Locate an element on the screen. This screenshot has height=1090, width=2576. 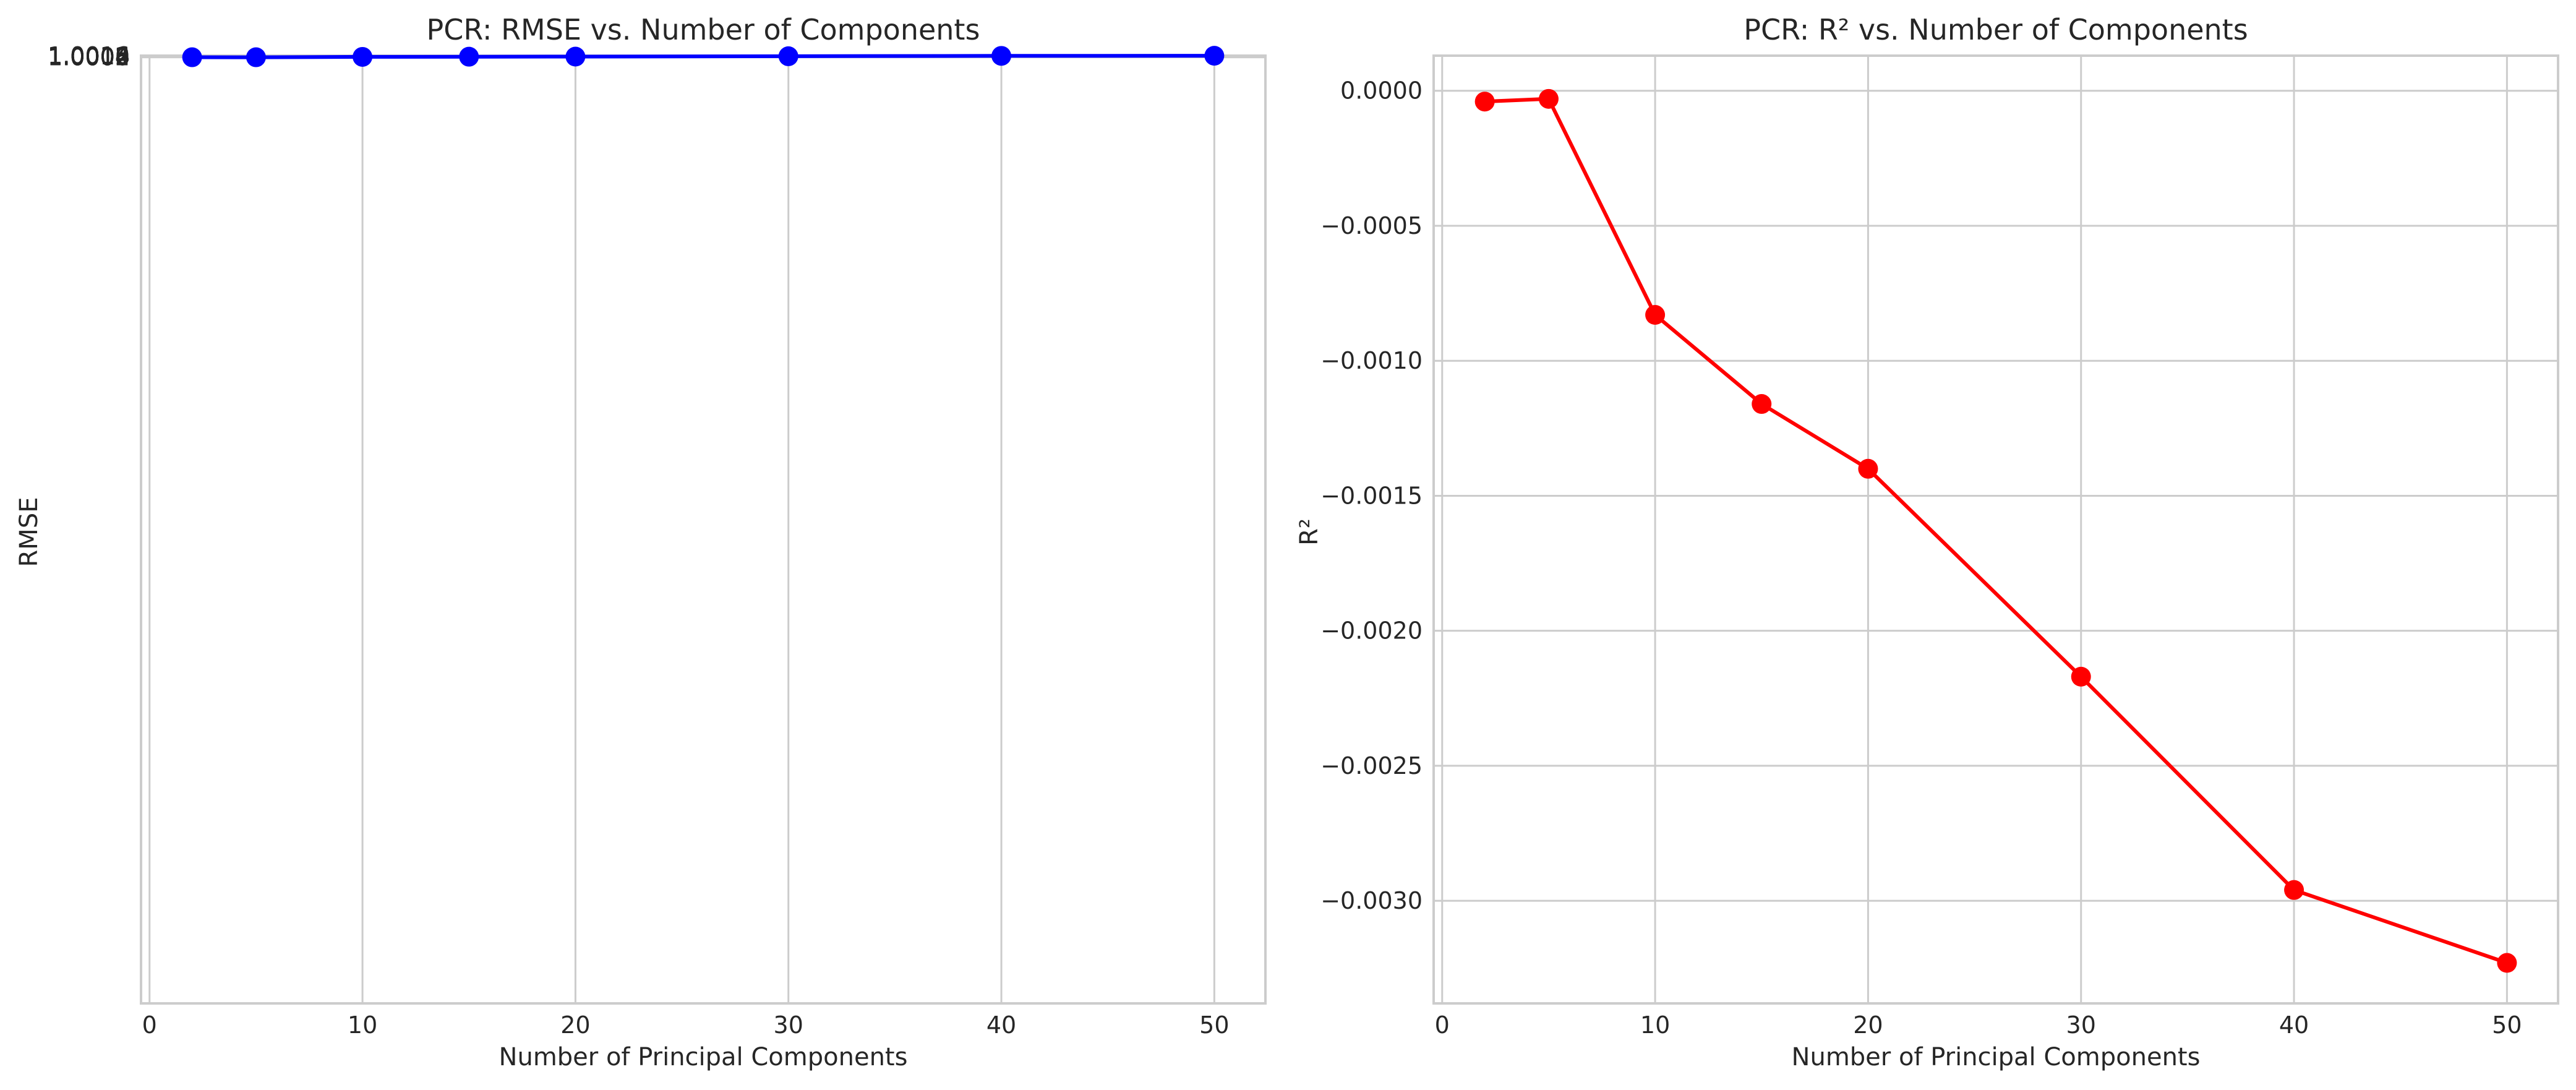
rmse-y-tick-label: 1.0008 is located at coordinates (89, 56).